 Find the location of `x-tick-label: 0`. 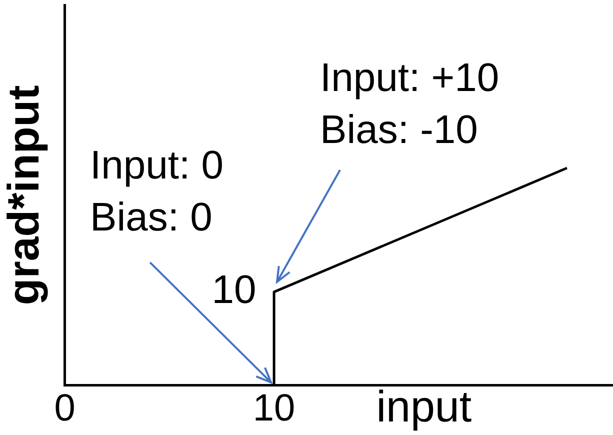

x-tick-label: 0 is located at coordinates (65, 409).